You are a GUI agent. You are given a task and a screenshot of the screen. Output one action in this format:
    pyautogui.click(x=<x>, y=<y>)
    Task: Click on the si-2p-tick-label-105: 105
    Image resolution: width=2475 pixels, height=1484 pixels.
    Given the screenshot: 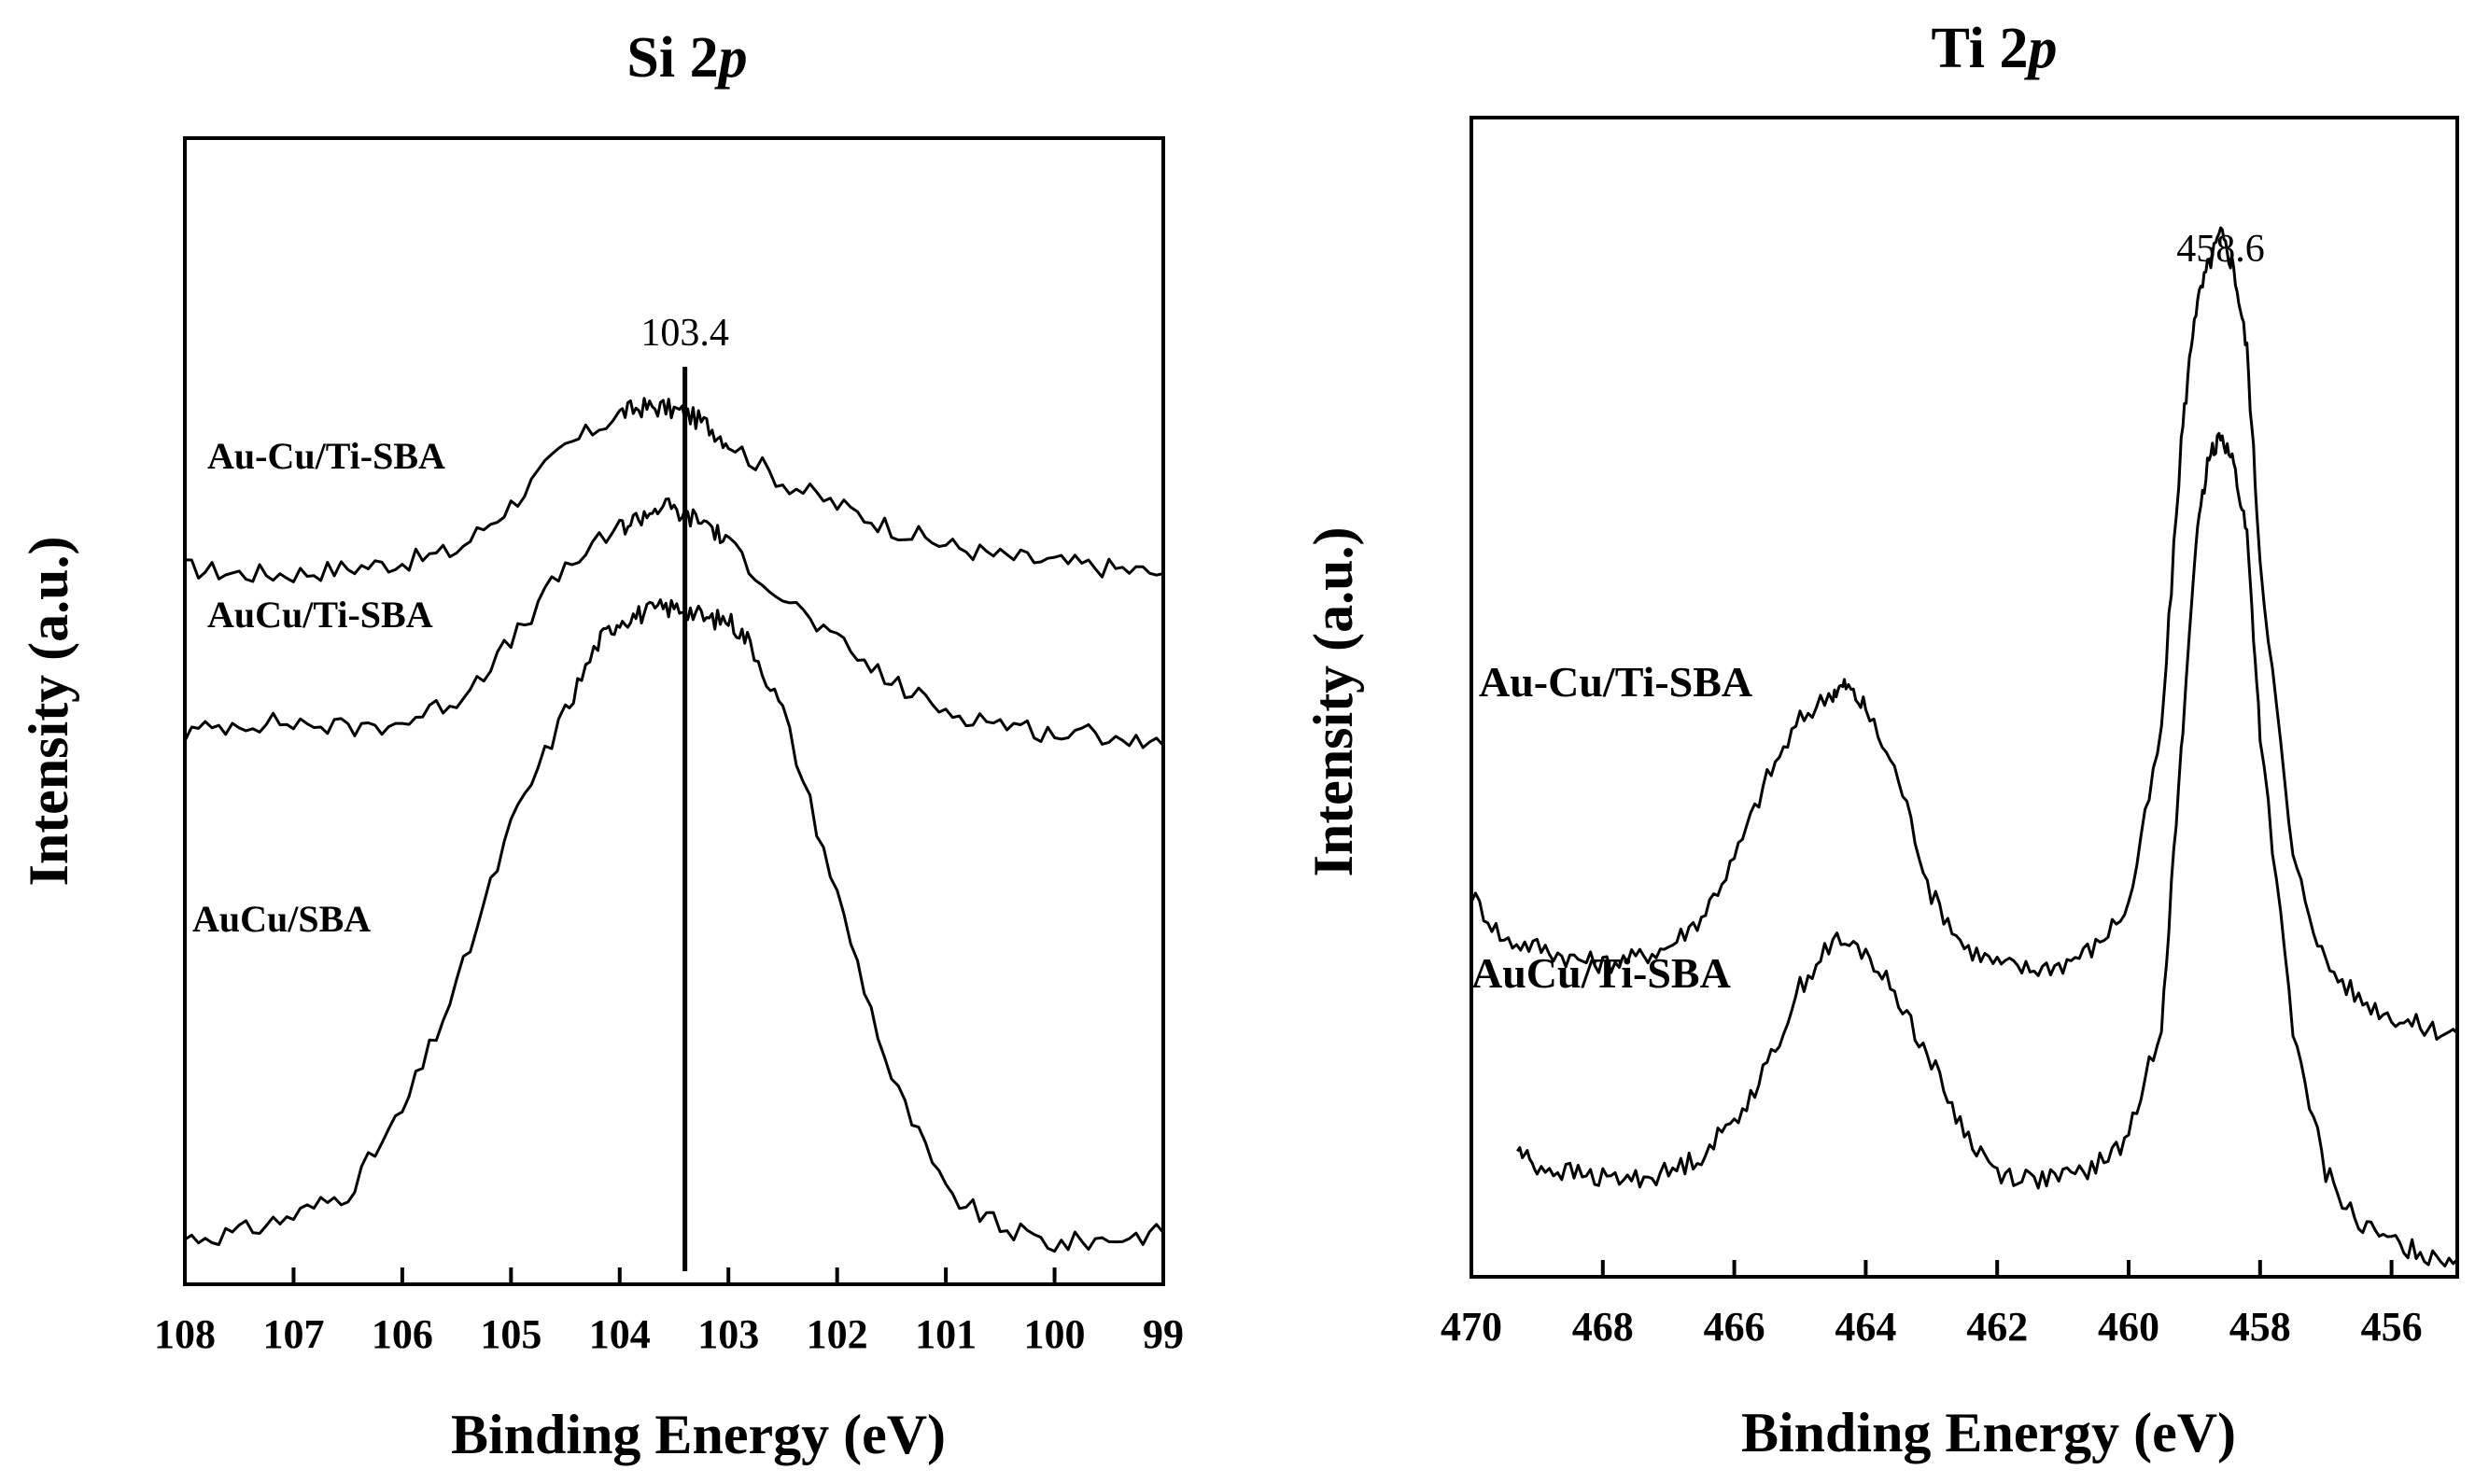 What is the action you would take?
    pyautogui.click(x=510, y=1334)
    